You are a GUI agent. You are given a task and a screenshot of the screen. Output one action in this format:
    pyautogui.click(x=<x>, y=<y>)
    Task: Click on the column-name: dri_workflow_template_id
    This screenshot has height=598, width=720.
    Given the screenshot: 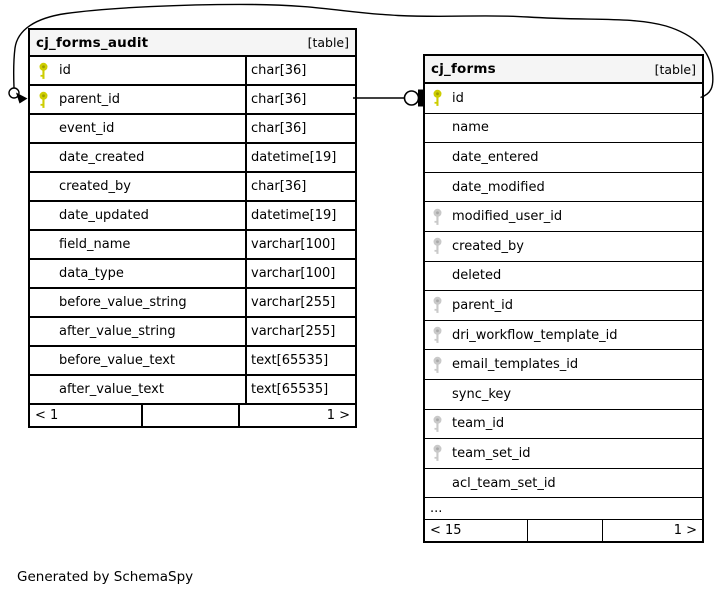 What is the action you would take?
    pyautogui.click(x=535, y=335)
    